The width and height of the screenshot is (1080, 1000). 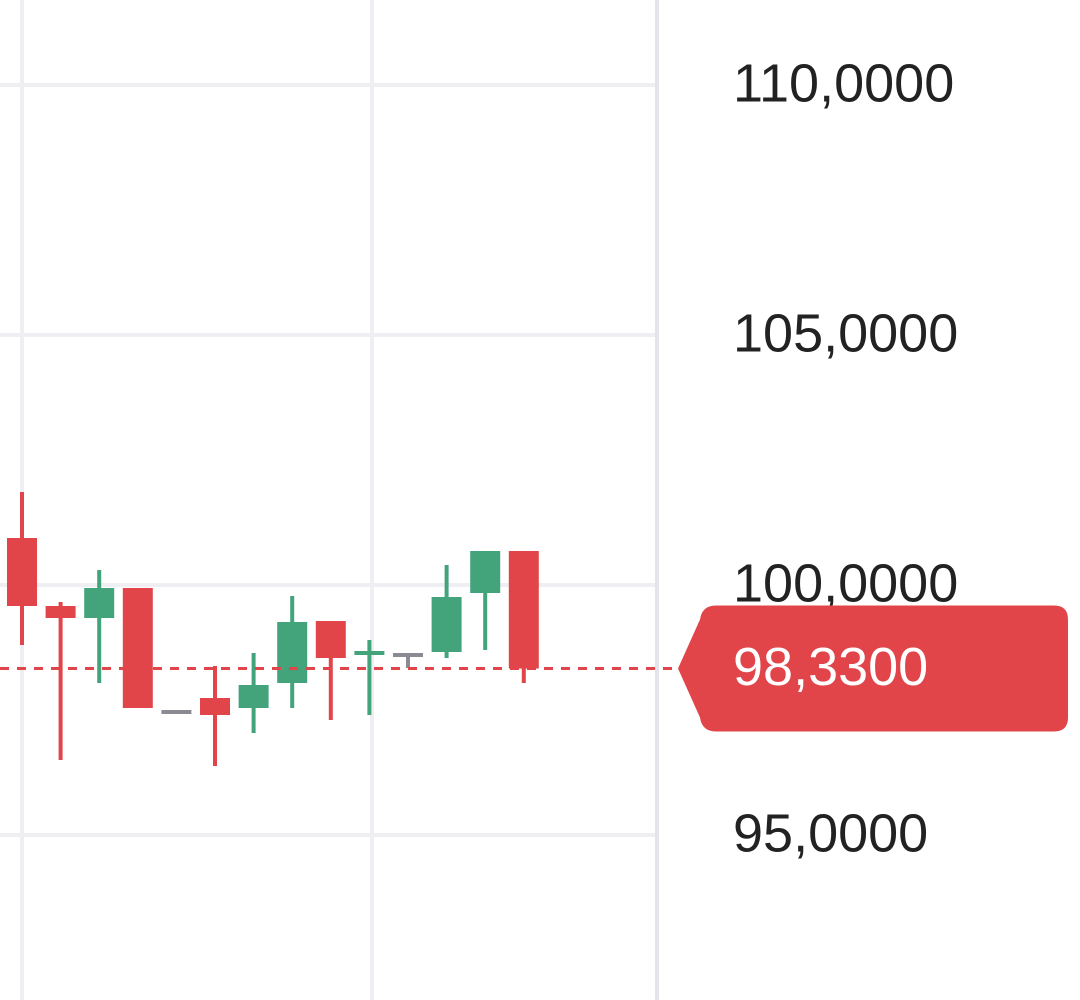 What do you see at coordinates (843, 83) in the screenshot?
I see `y-tick-label: 110,0000` at bounding box center [843, 83].